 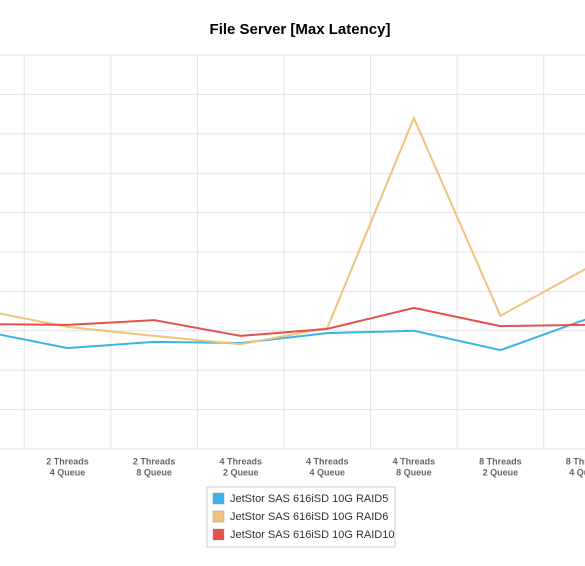 What do you see at coordinates (300, 29) in the screenshot?
I see `chart-title: File Server [Max Latency]` at bounding box center [300, 29].